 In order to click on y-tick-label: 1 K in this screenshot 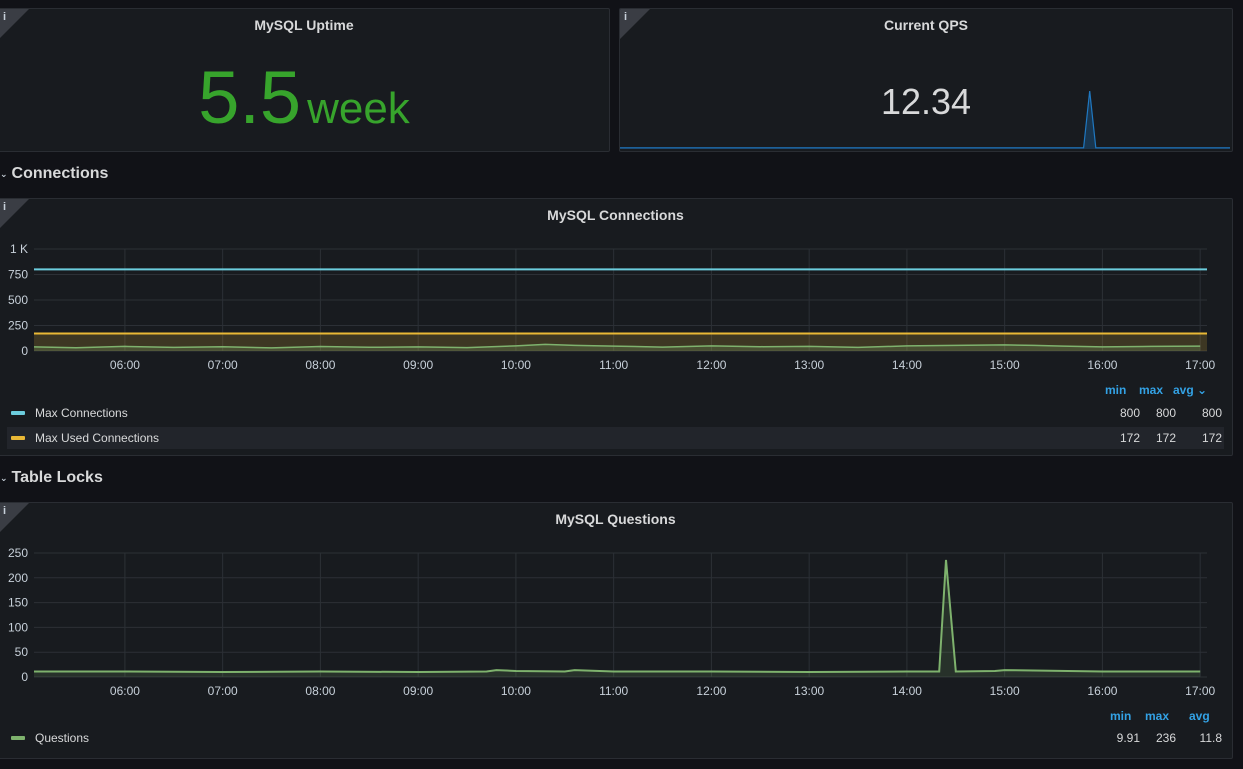, I will do `click(19, 249)`.